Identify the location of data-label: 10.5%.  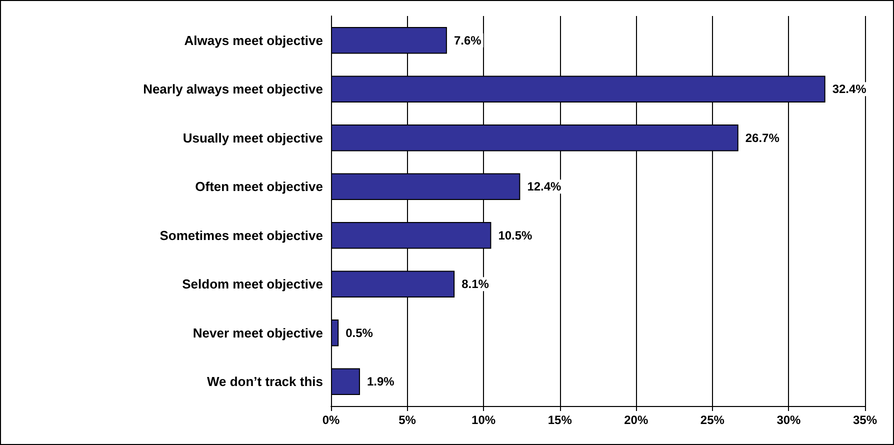
(515, 235).